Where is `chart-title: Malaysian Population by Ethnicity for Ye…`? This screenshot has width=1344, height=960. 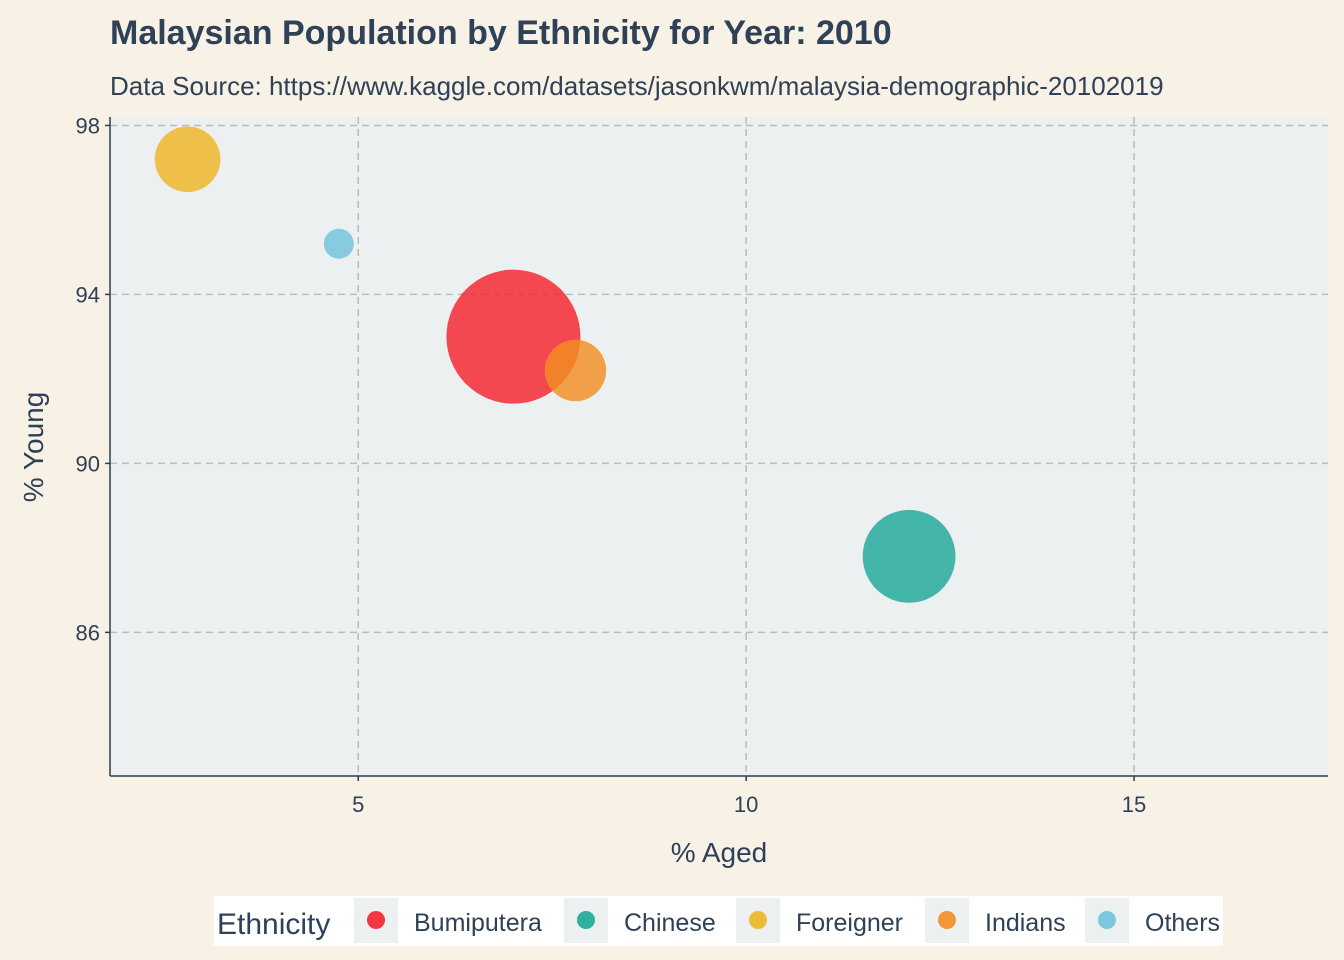 chart-title: Malaysian Population by Ethnicity for Ye… is located at coordinates (501, 33).